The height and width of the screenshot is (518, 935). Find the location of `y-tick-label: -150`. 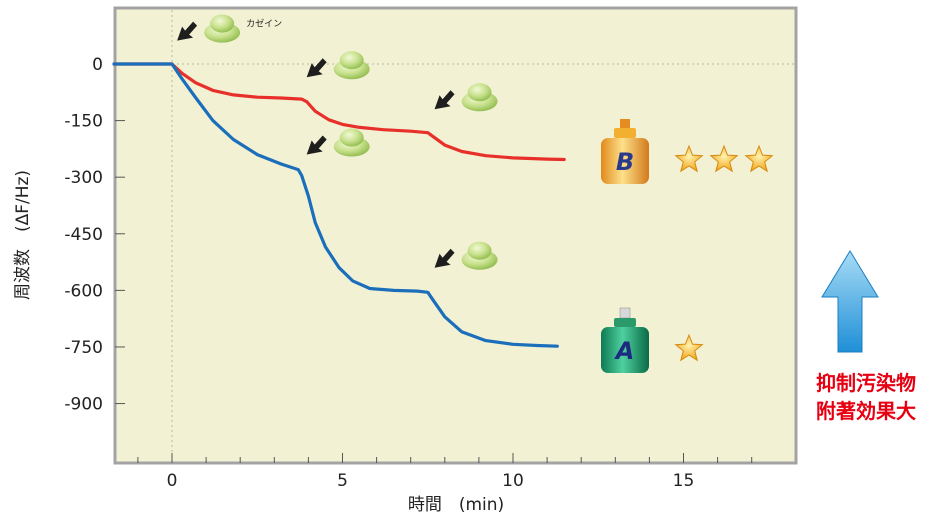

y-tick-label: -150 is located at coordinates (83, 122).